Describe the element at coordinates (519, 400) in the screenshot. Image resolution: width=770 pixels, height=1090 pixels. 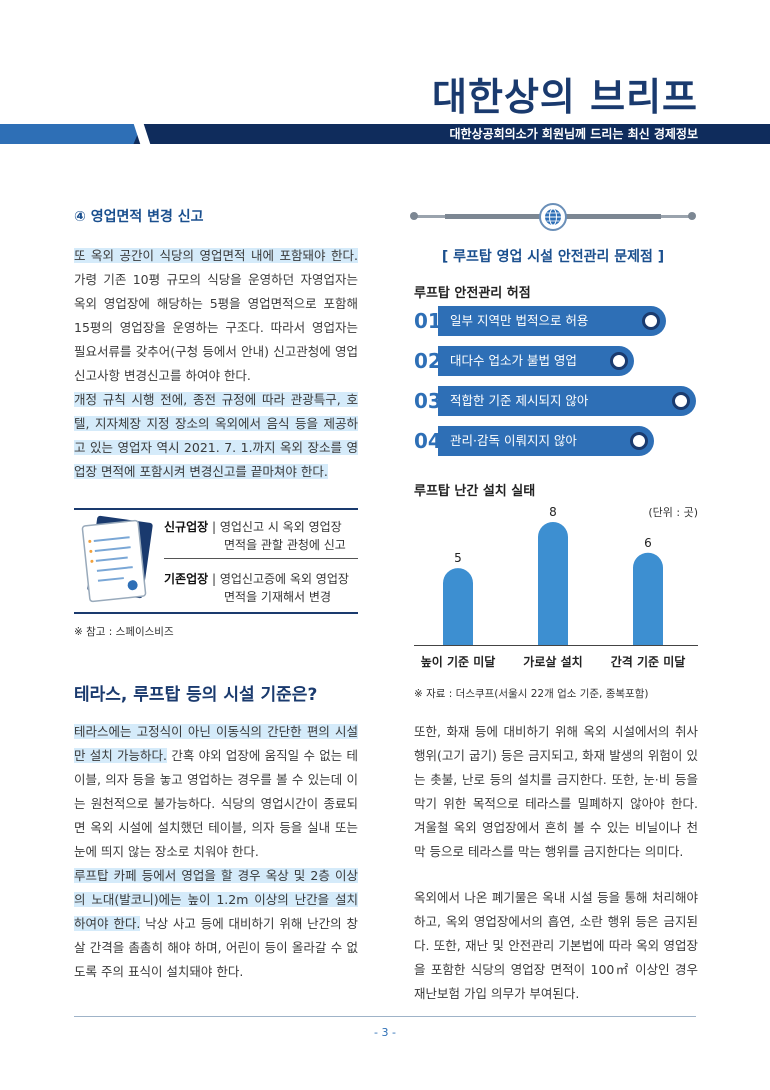
I see `issue-text: 적합한 기준 제시되지 않아` at that location.